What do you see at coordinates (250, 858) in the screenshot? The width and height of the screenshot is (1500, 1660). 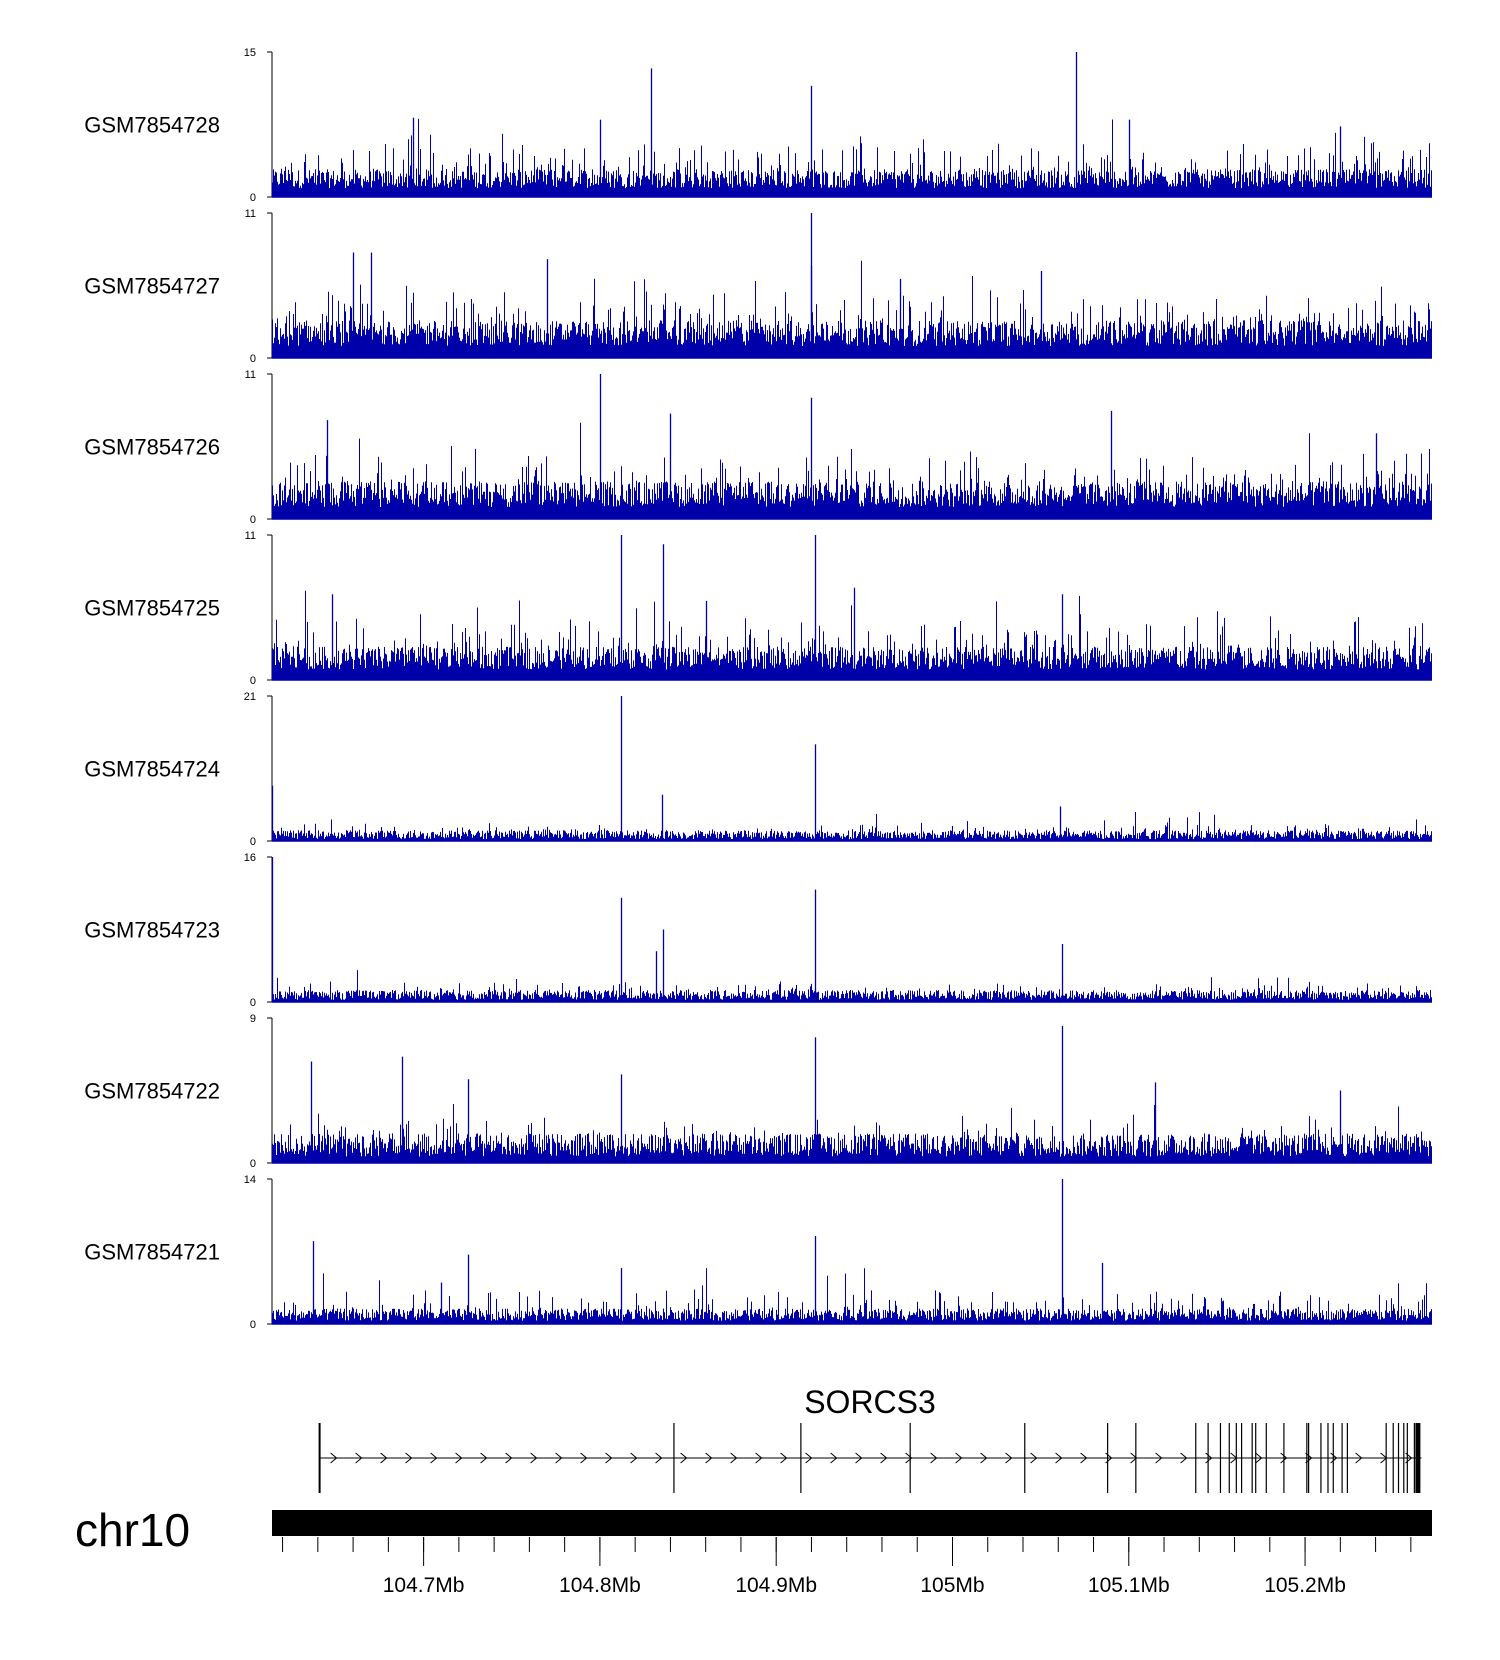 I see `y-axis-max-label: 16` at bounding box center [250, 858].